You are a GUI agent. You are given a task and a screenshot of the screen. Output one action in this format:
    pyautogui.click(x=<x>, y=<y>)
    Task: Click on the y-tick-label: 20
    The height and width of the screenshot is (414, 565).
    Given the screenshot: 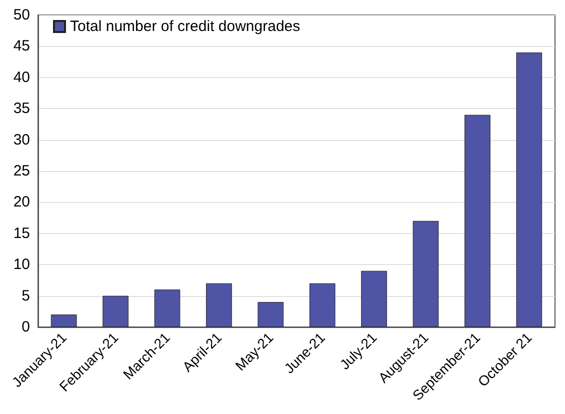 What is the action you would take?
    pyautogui.click(x=21, y=202)
    